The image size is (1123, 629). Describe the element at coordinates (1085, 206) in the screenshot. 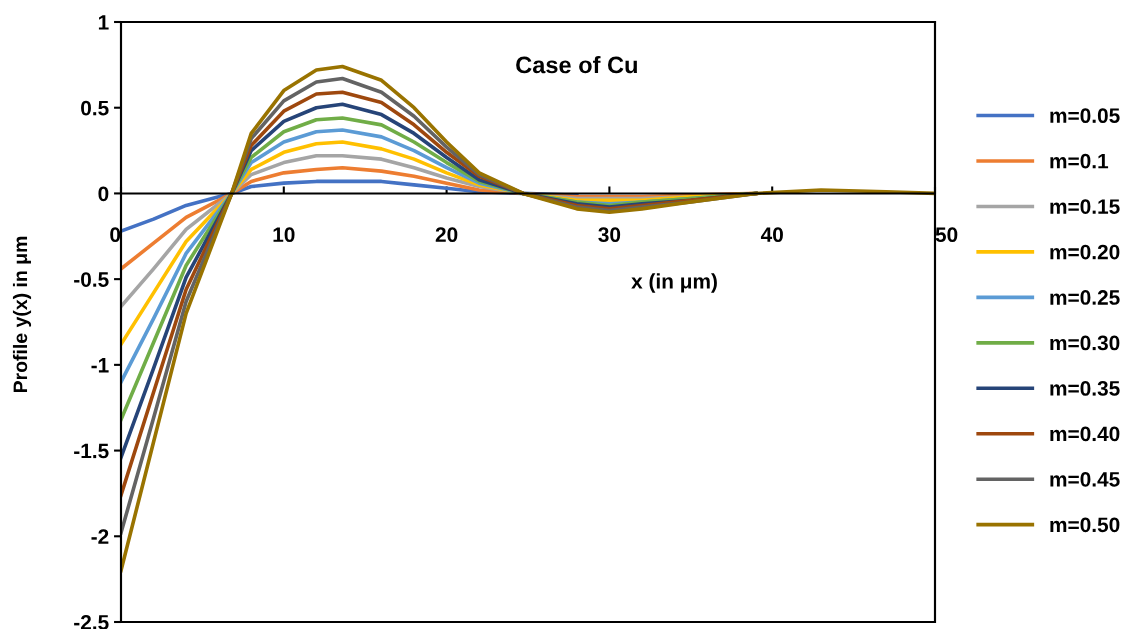

I see `legend-label: m=0.15` at that location.